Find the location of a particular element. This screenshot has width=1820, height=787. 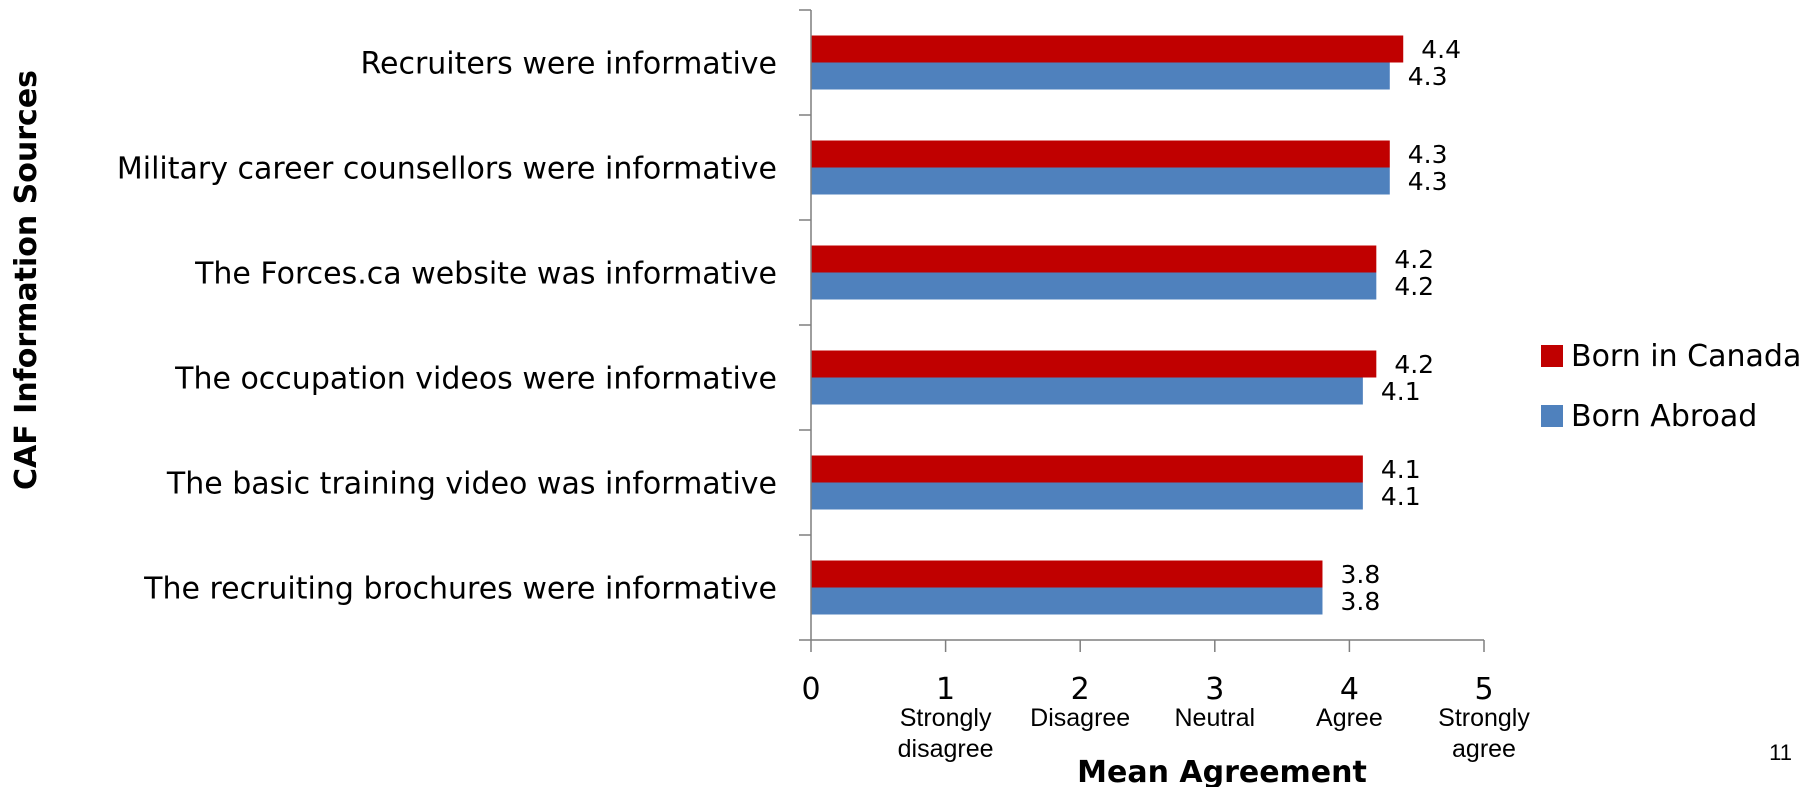

legend: Born in Canada Born Abroad is located at coordinates (1671, 386).